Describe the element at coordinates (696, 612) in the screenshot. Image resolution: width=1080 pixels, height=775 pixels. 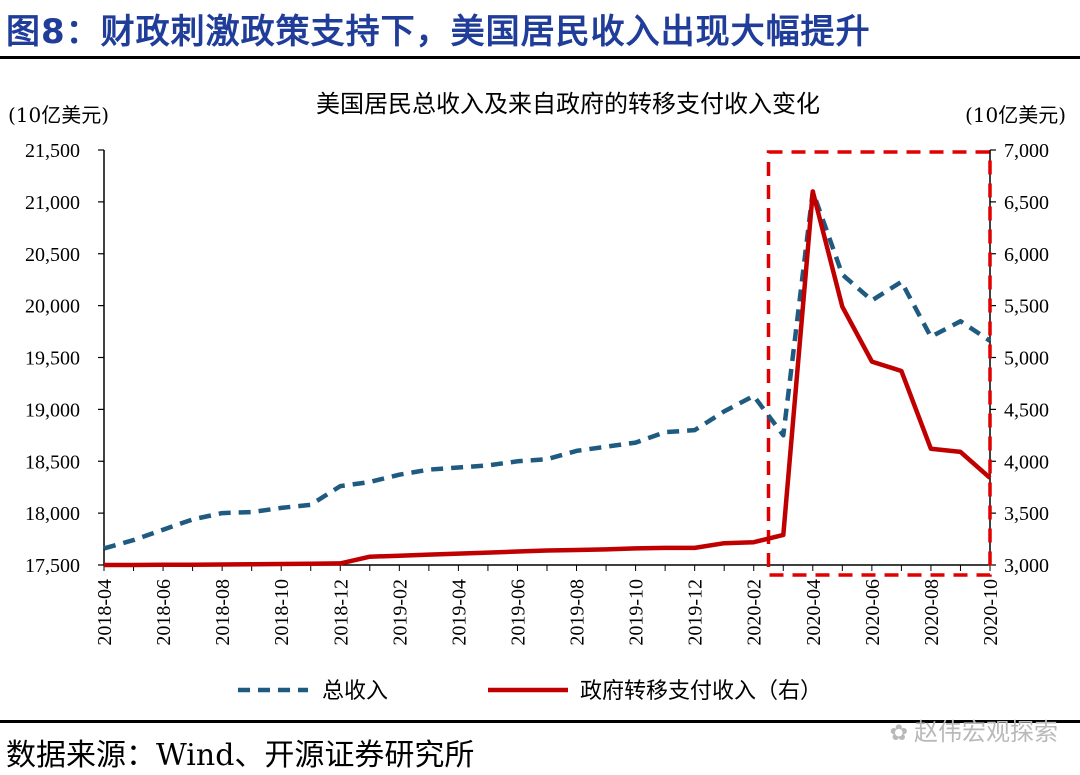
I see `x-tick-label: 2019-12` at that location.